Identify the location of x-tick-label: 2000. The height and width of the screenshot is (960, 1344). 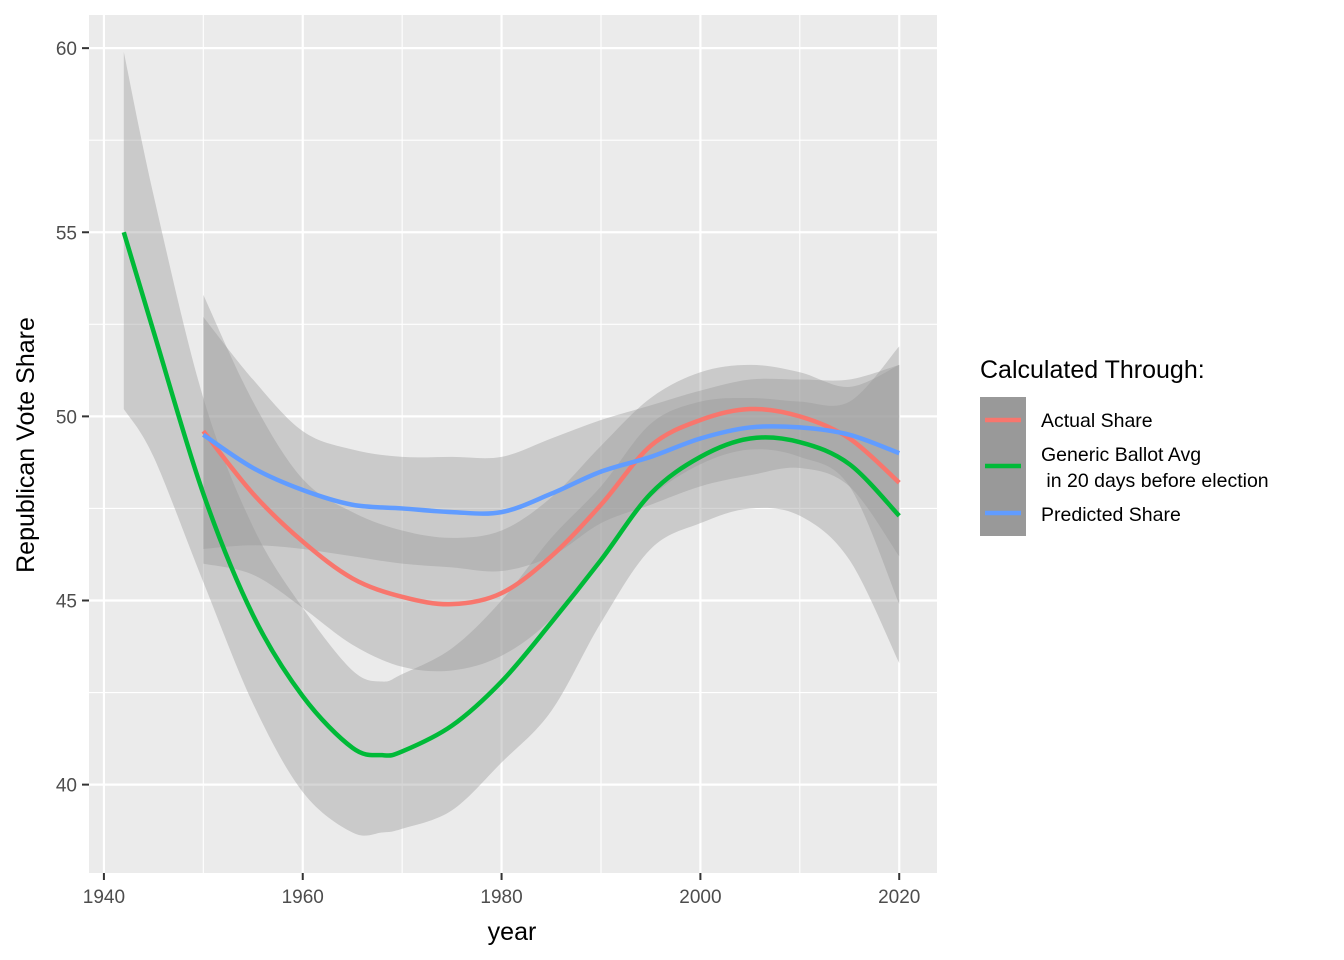
(700, 897).